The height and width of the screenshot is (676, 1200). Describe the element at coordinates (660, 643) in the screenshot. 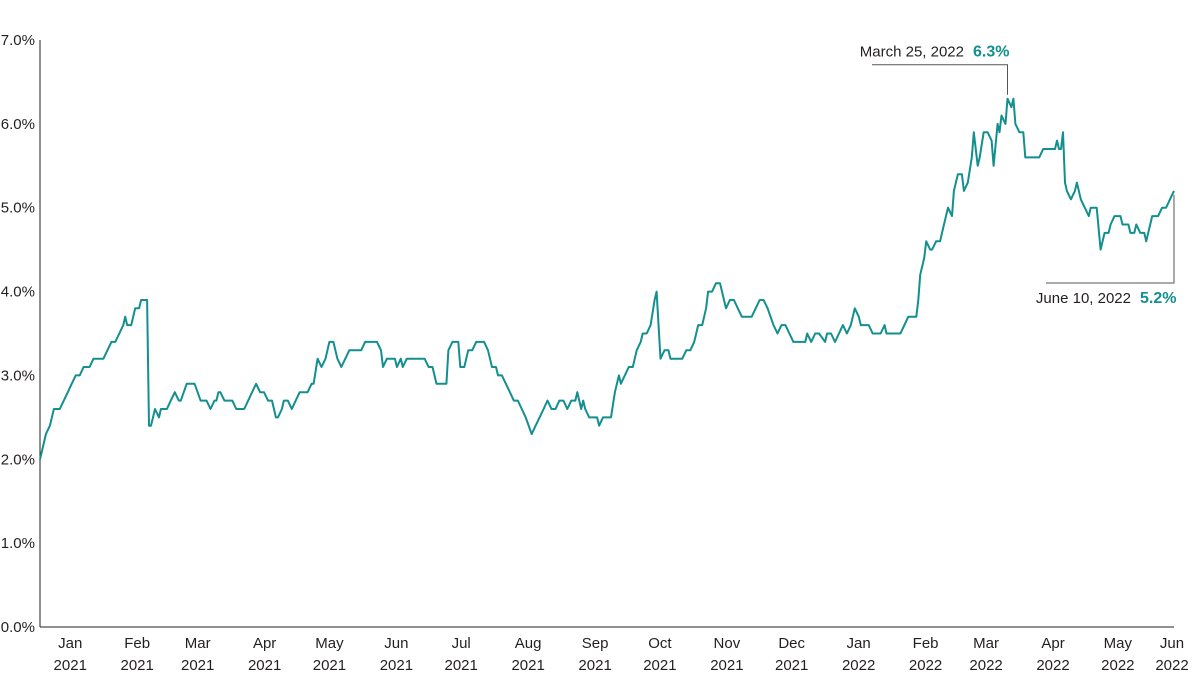

I see `x-tick-month: Oct` at that location.